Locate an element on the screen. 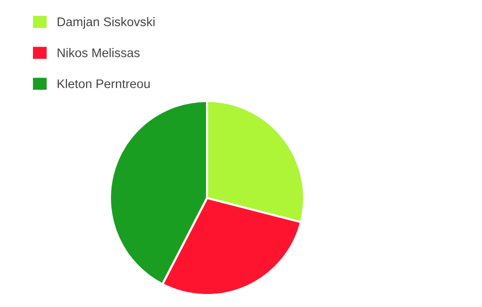 The height and width of the screenshot is (307, 482). legend-label: Kleton Perntreou is located at coordinates (104, 83).